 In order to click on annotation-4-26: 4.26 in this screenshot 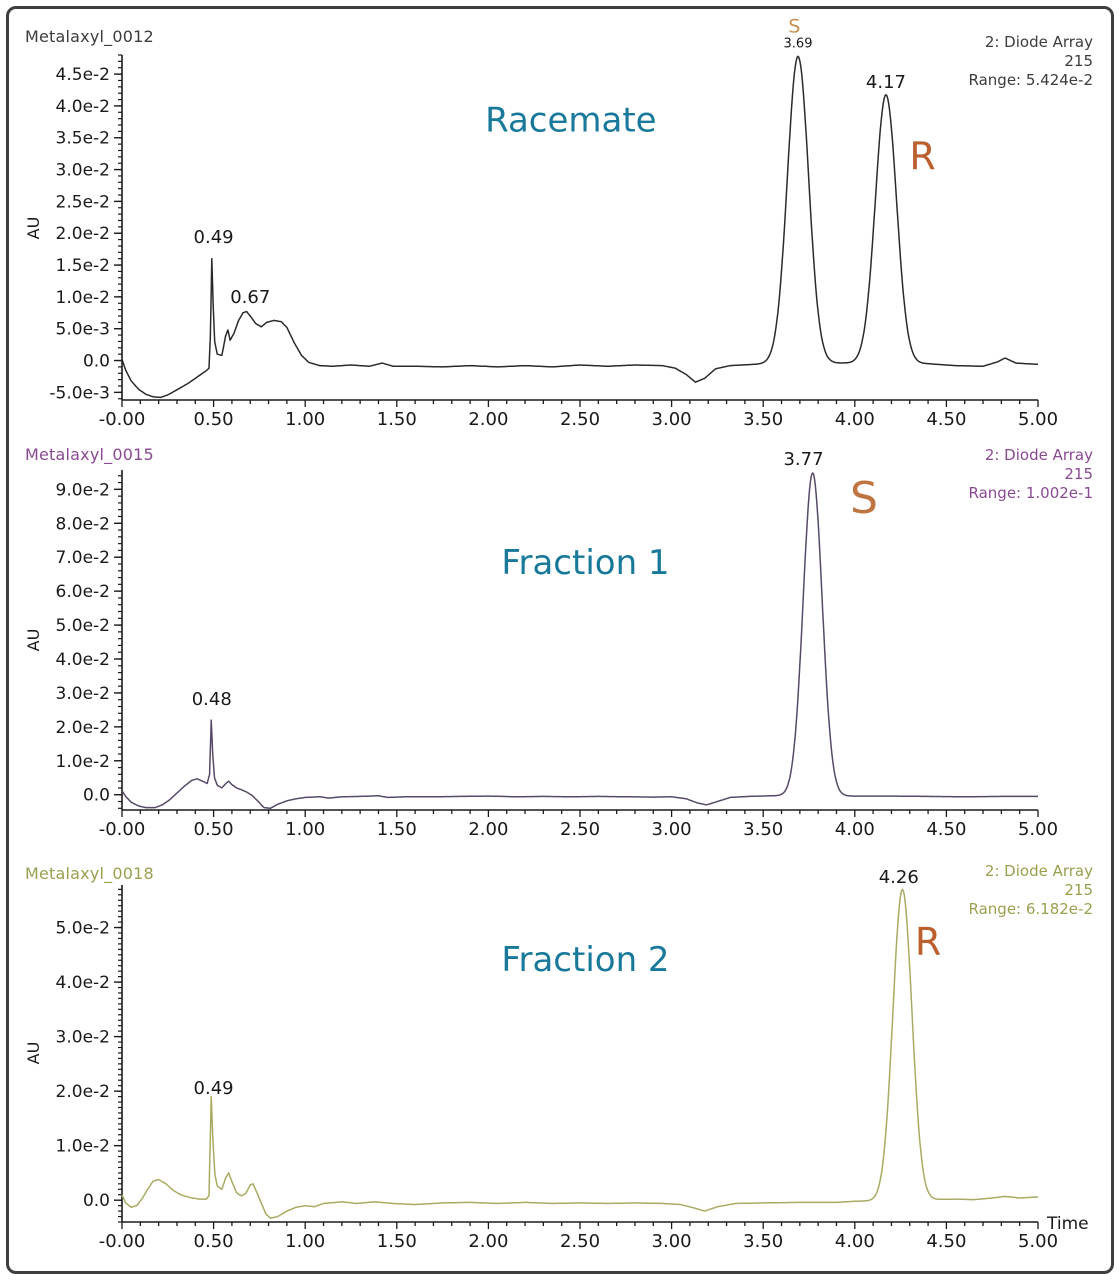, I will do `click(899, 877)`.